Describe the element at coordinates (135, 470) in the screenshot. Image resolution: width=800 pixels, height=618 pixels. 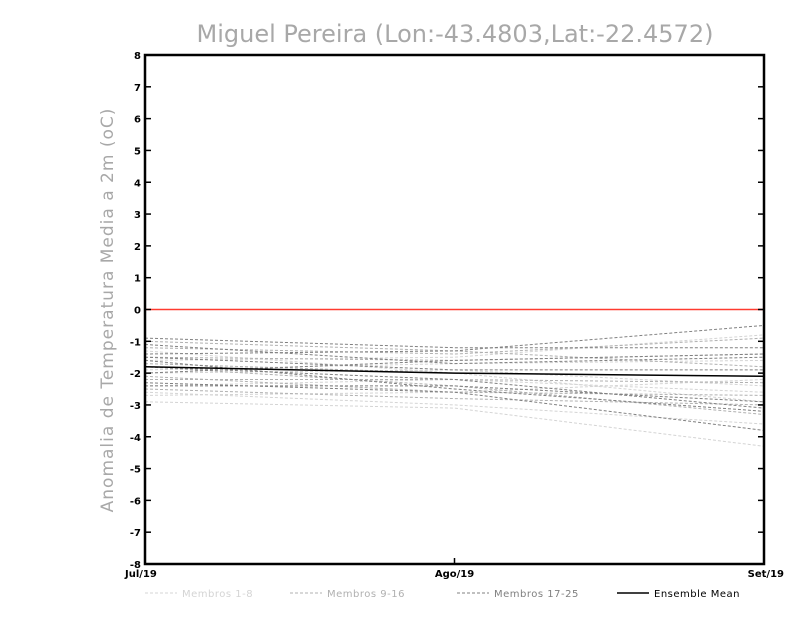
I see `y-tick-label: -5` at that location.